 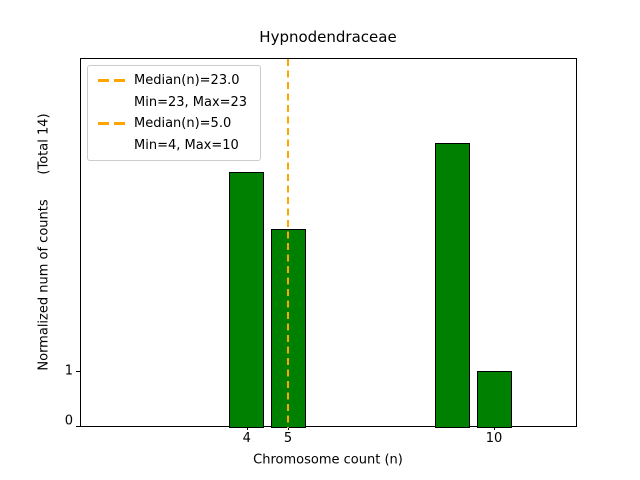 What do you see at coordinates (191, 102) in the screenshot?
I see `legend-label: Min=23, Max=23` at bounding box center [191, 102].